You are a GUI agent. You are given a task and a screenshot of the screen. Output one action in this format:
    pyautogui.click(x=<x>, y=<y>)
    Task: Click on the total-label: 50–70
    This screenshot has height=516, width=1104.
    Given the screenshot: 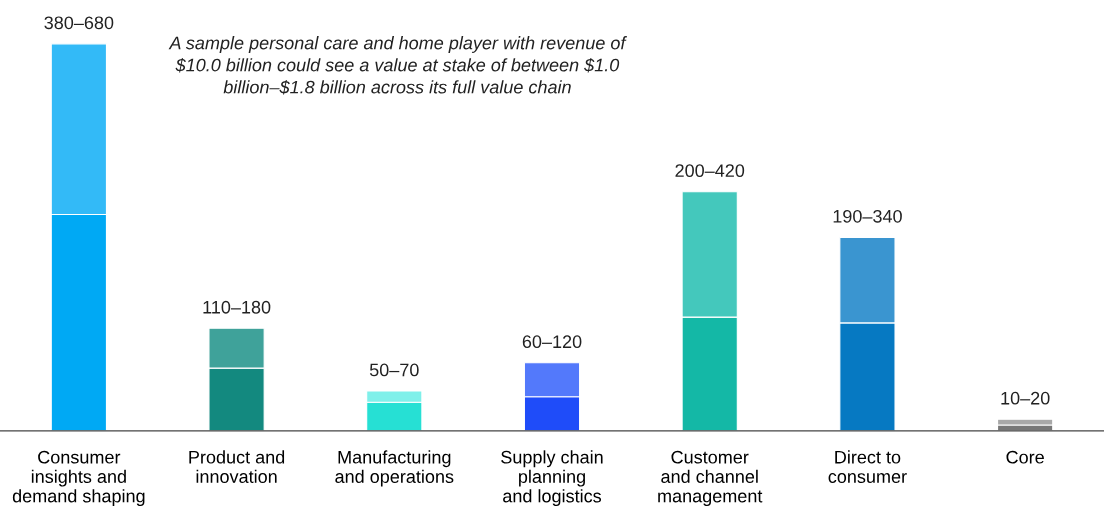 What is the action you would take?
    pyautogui.click(x=394, y=370)
    